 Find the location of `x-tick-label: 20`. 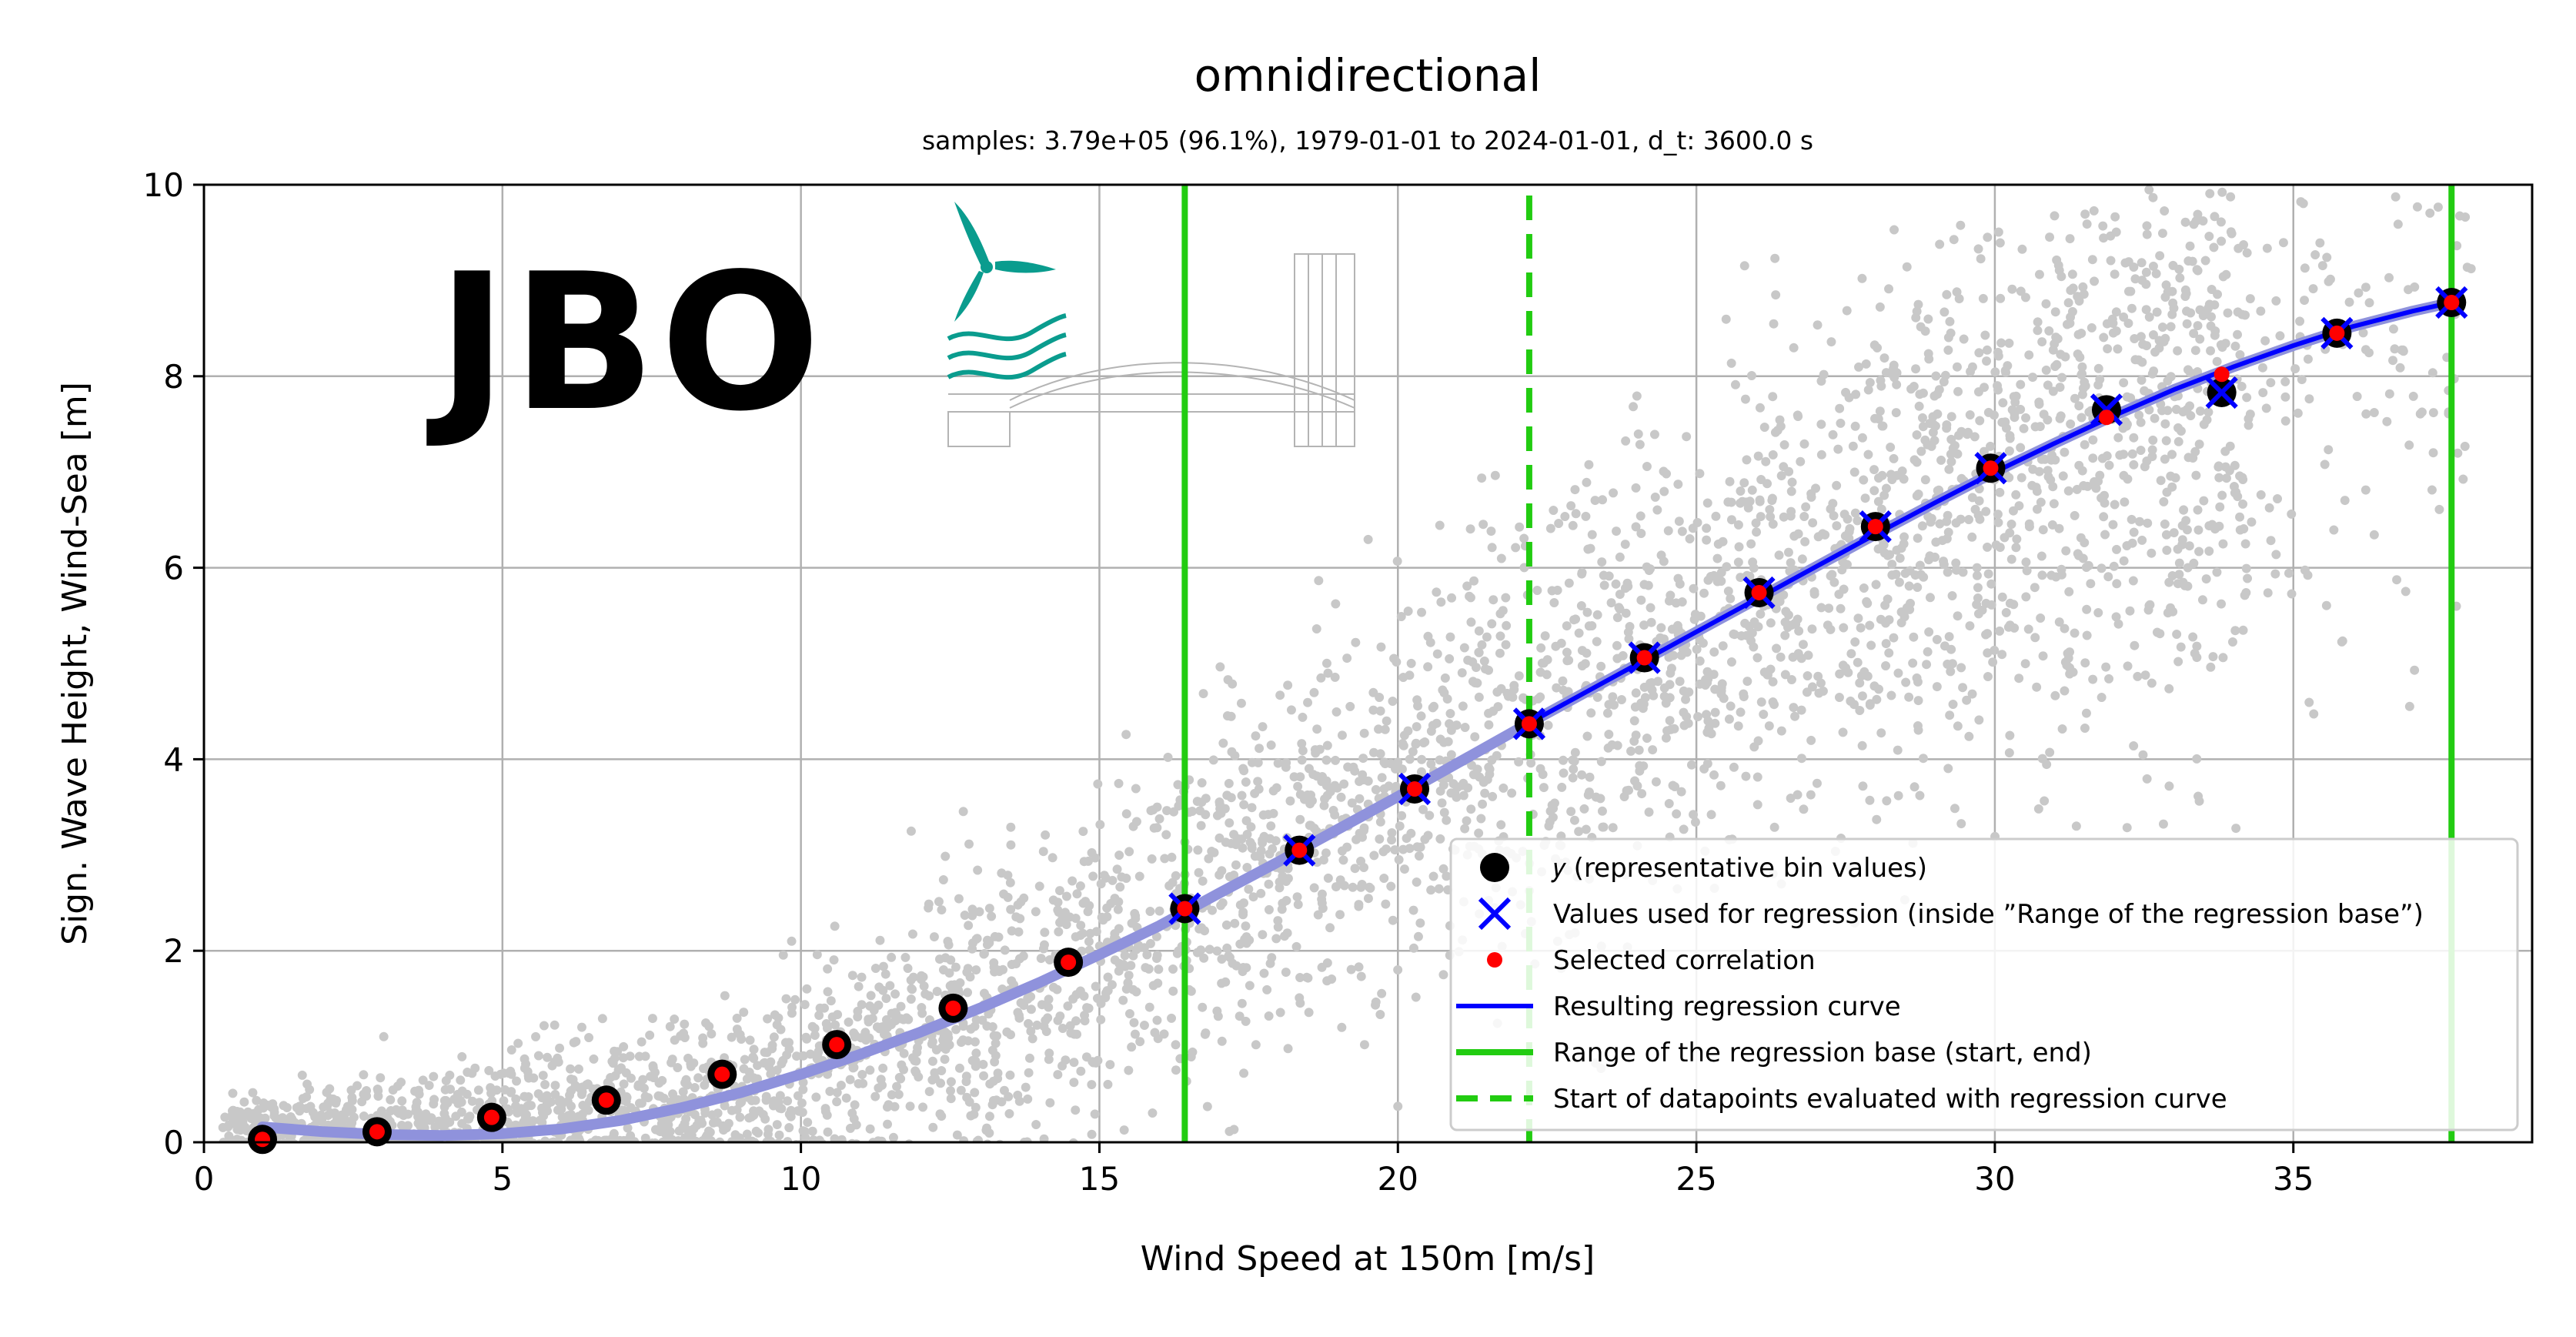

x-tick-label: 20 is located at coordinates (1398, 1179).